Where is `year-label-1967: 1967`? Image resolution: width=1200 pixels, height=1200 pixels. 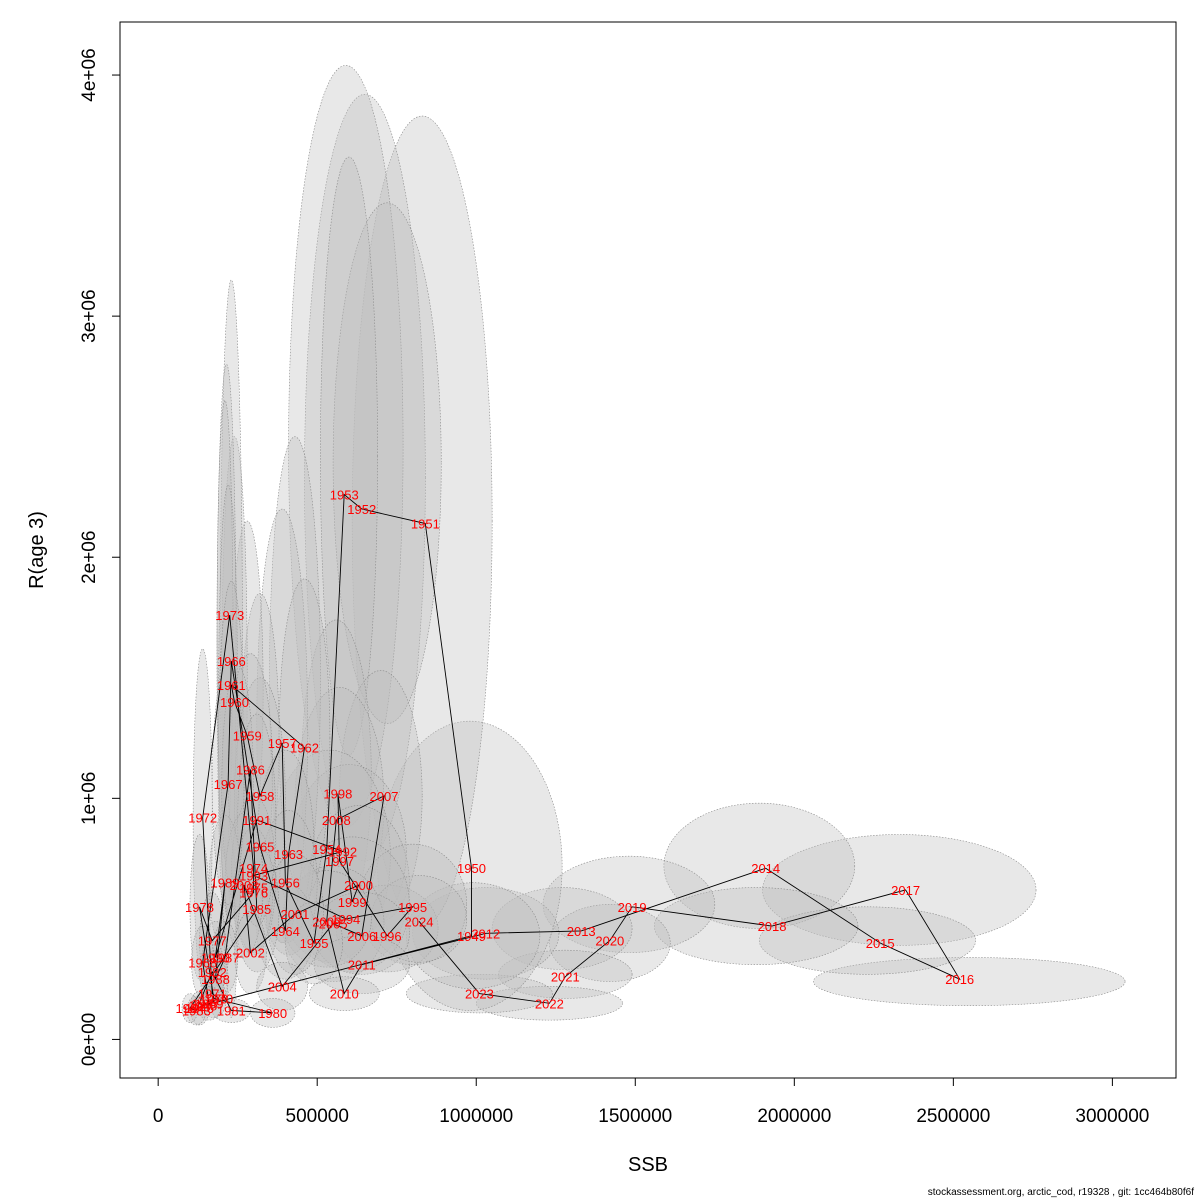 year-label-1967: 1967 is located at coordinates (228, 784).